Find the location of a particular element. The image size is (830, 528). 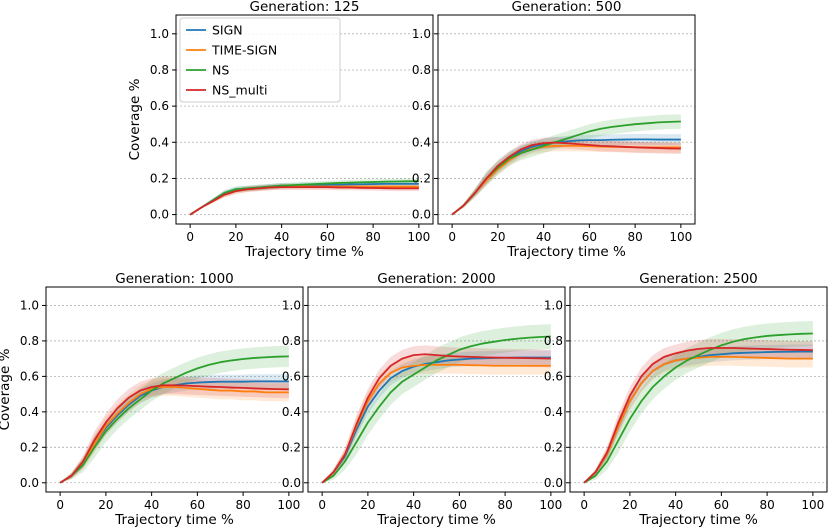

legend-box is located at coordinates (260, 60).